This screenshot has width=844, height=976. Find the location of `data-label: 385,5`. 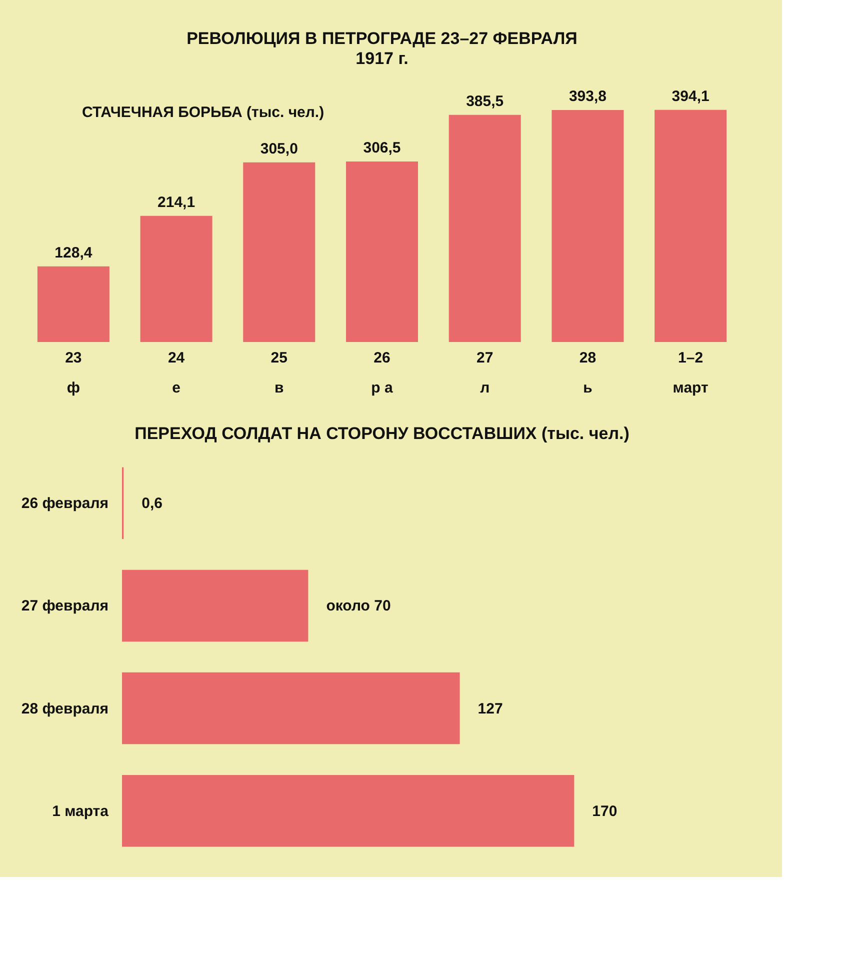

data-label: 385,5 is located at coordinates (485, 101).